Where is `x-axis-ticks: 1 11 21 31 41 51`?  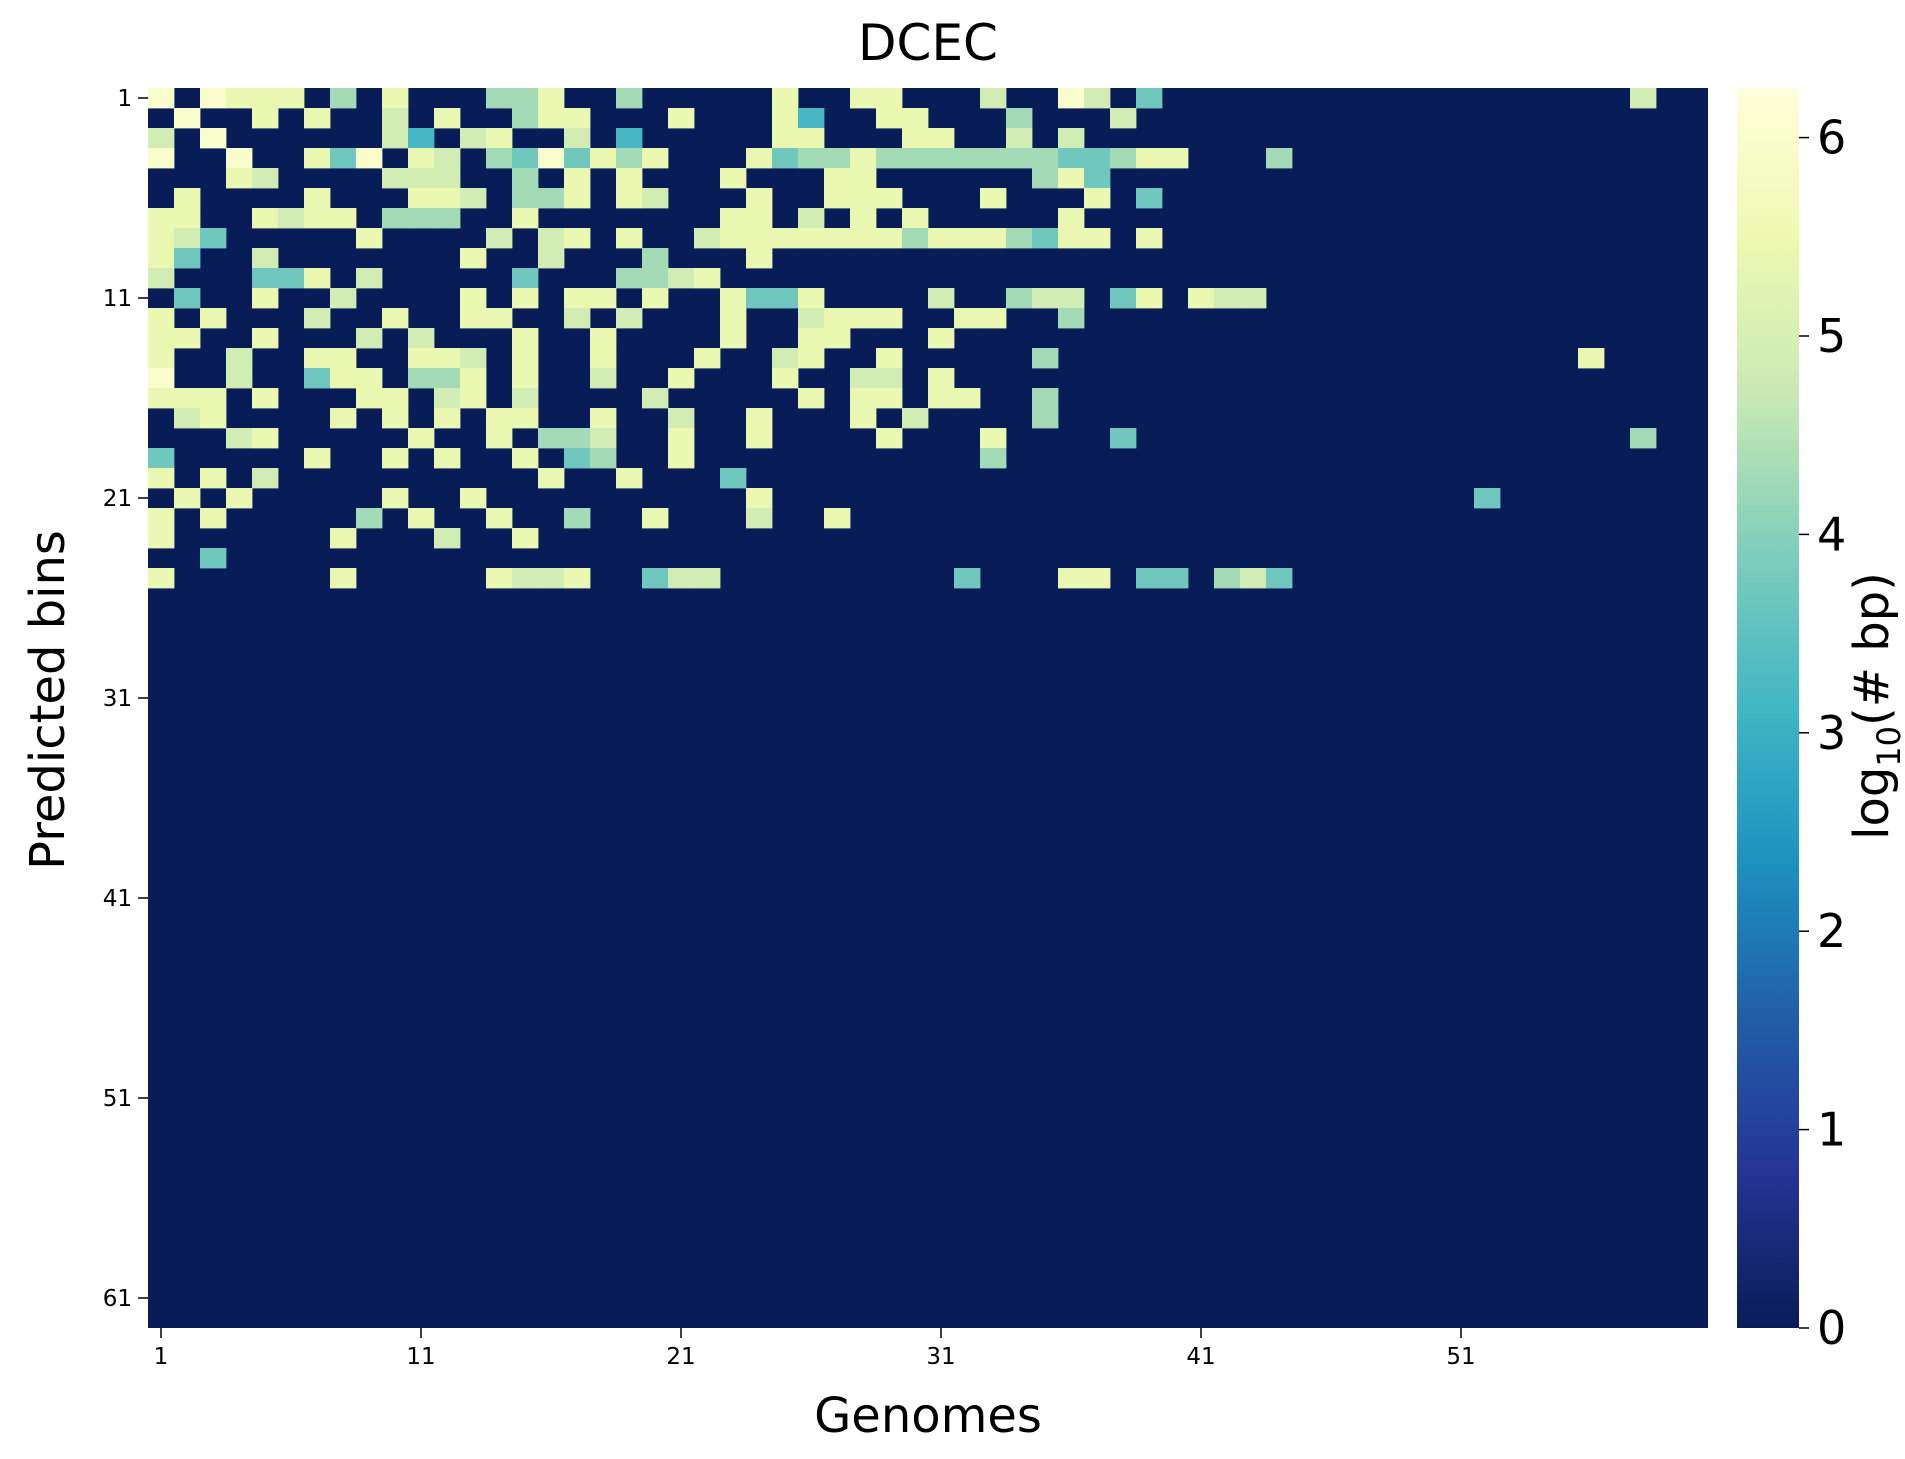
x-axis-ticks: 1 11 21 31 41 51 is located at coordinates (815, 1349).